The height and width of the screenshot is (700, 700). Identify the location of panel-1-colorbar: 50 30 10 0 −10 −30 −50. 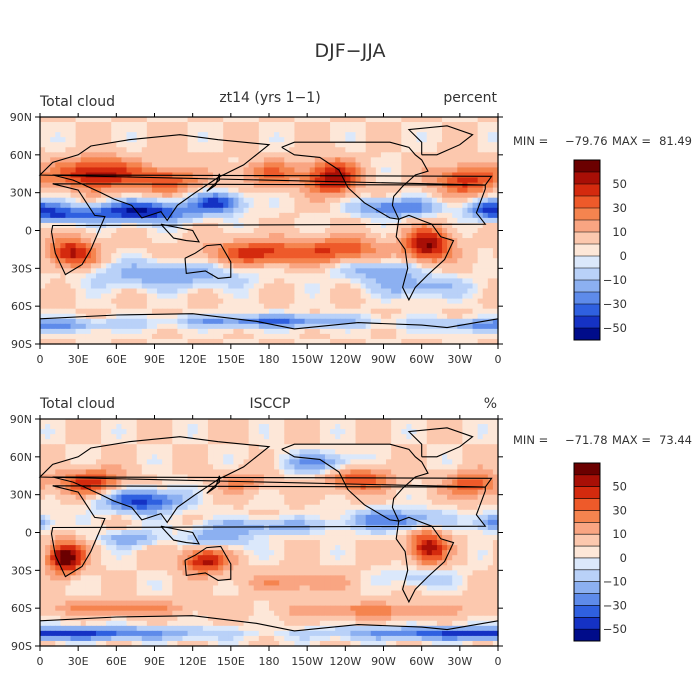
(600, 250).